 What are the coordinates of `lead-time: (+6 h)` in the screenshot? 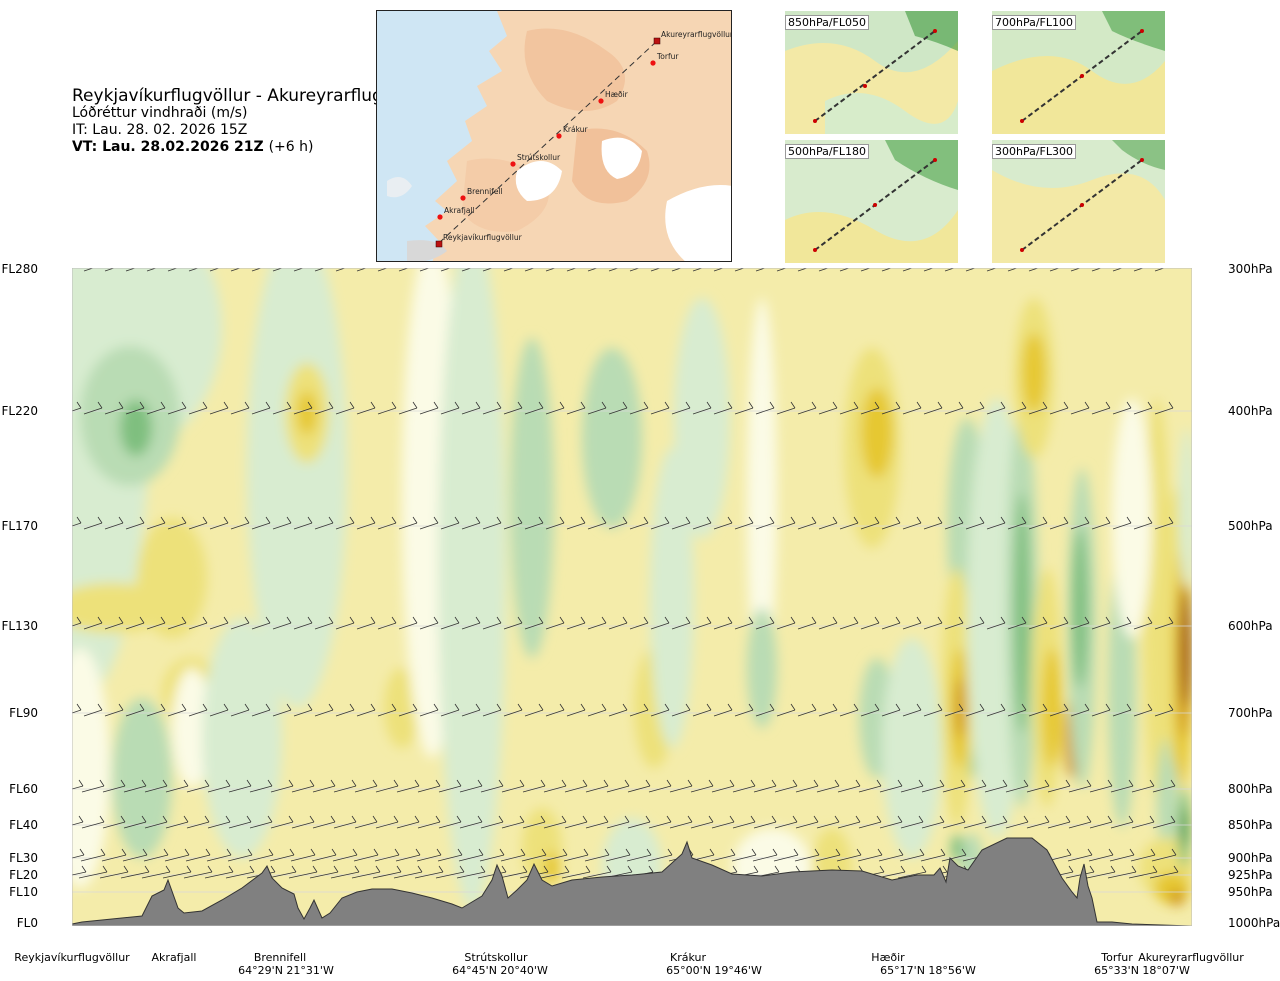 It's located at (291, 147).